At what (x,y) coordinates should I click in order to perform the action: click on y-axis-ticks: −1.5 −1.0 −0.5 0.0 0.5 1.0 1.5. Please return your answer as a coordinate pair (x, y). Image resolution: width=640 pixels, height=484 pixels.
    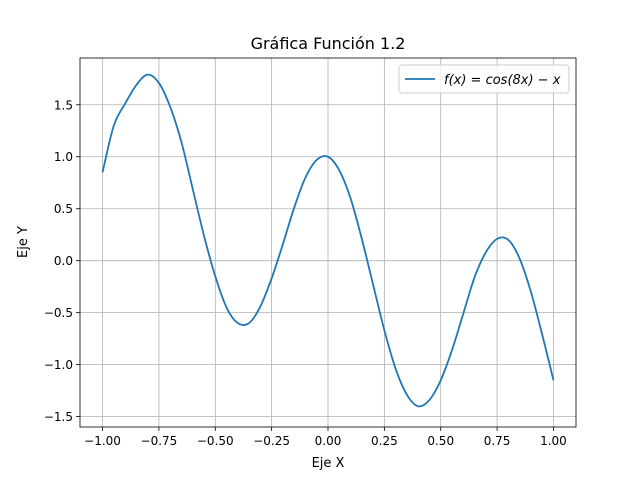
    Looking at the image, I should click on (62, 261).